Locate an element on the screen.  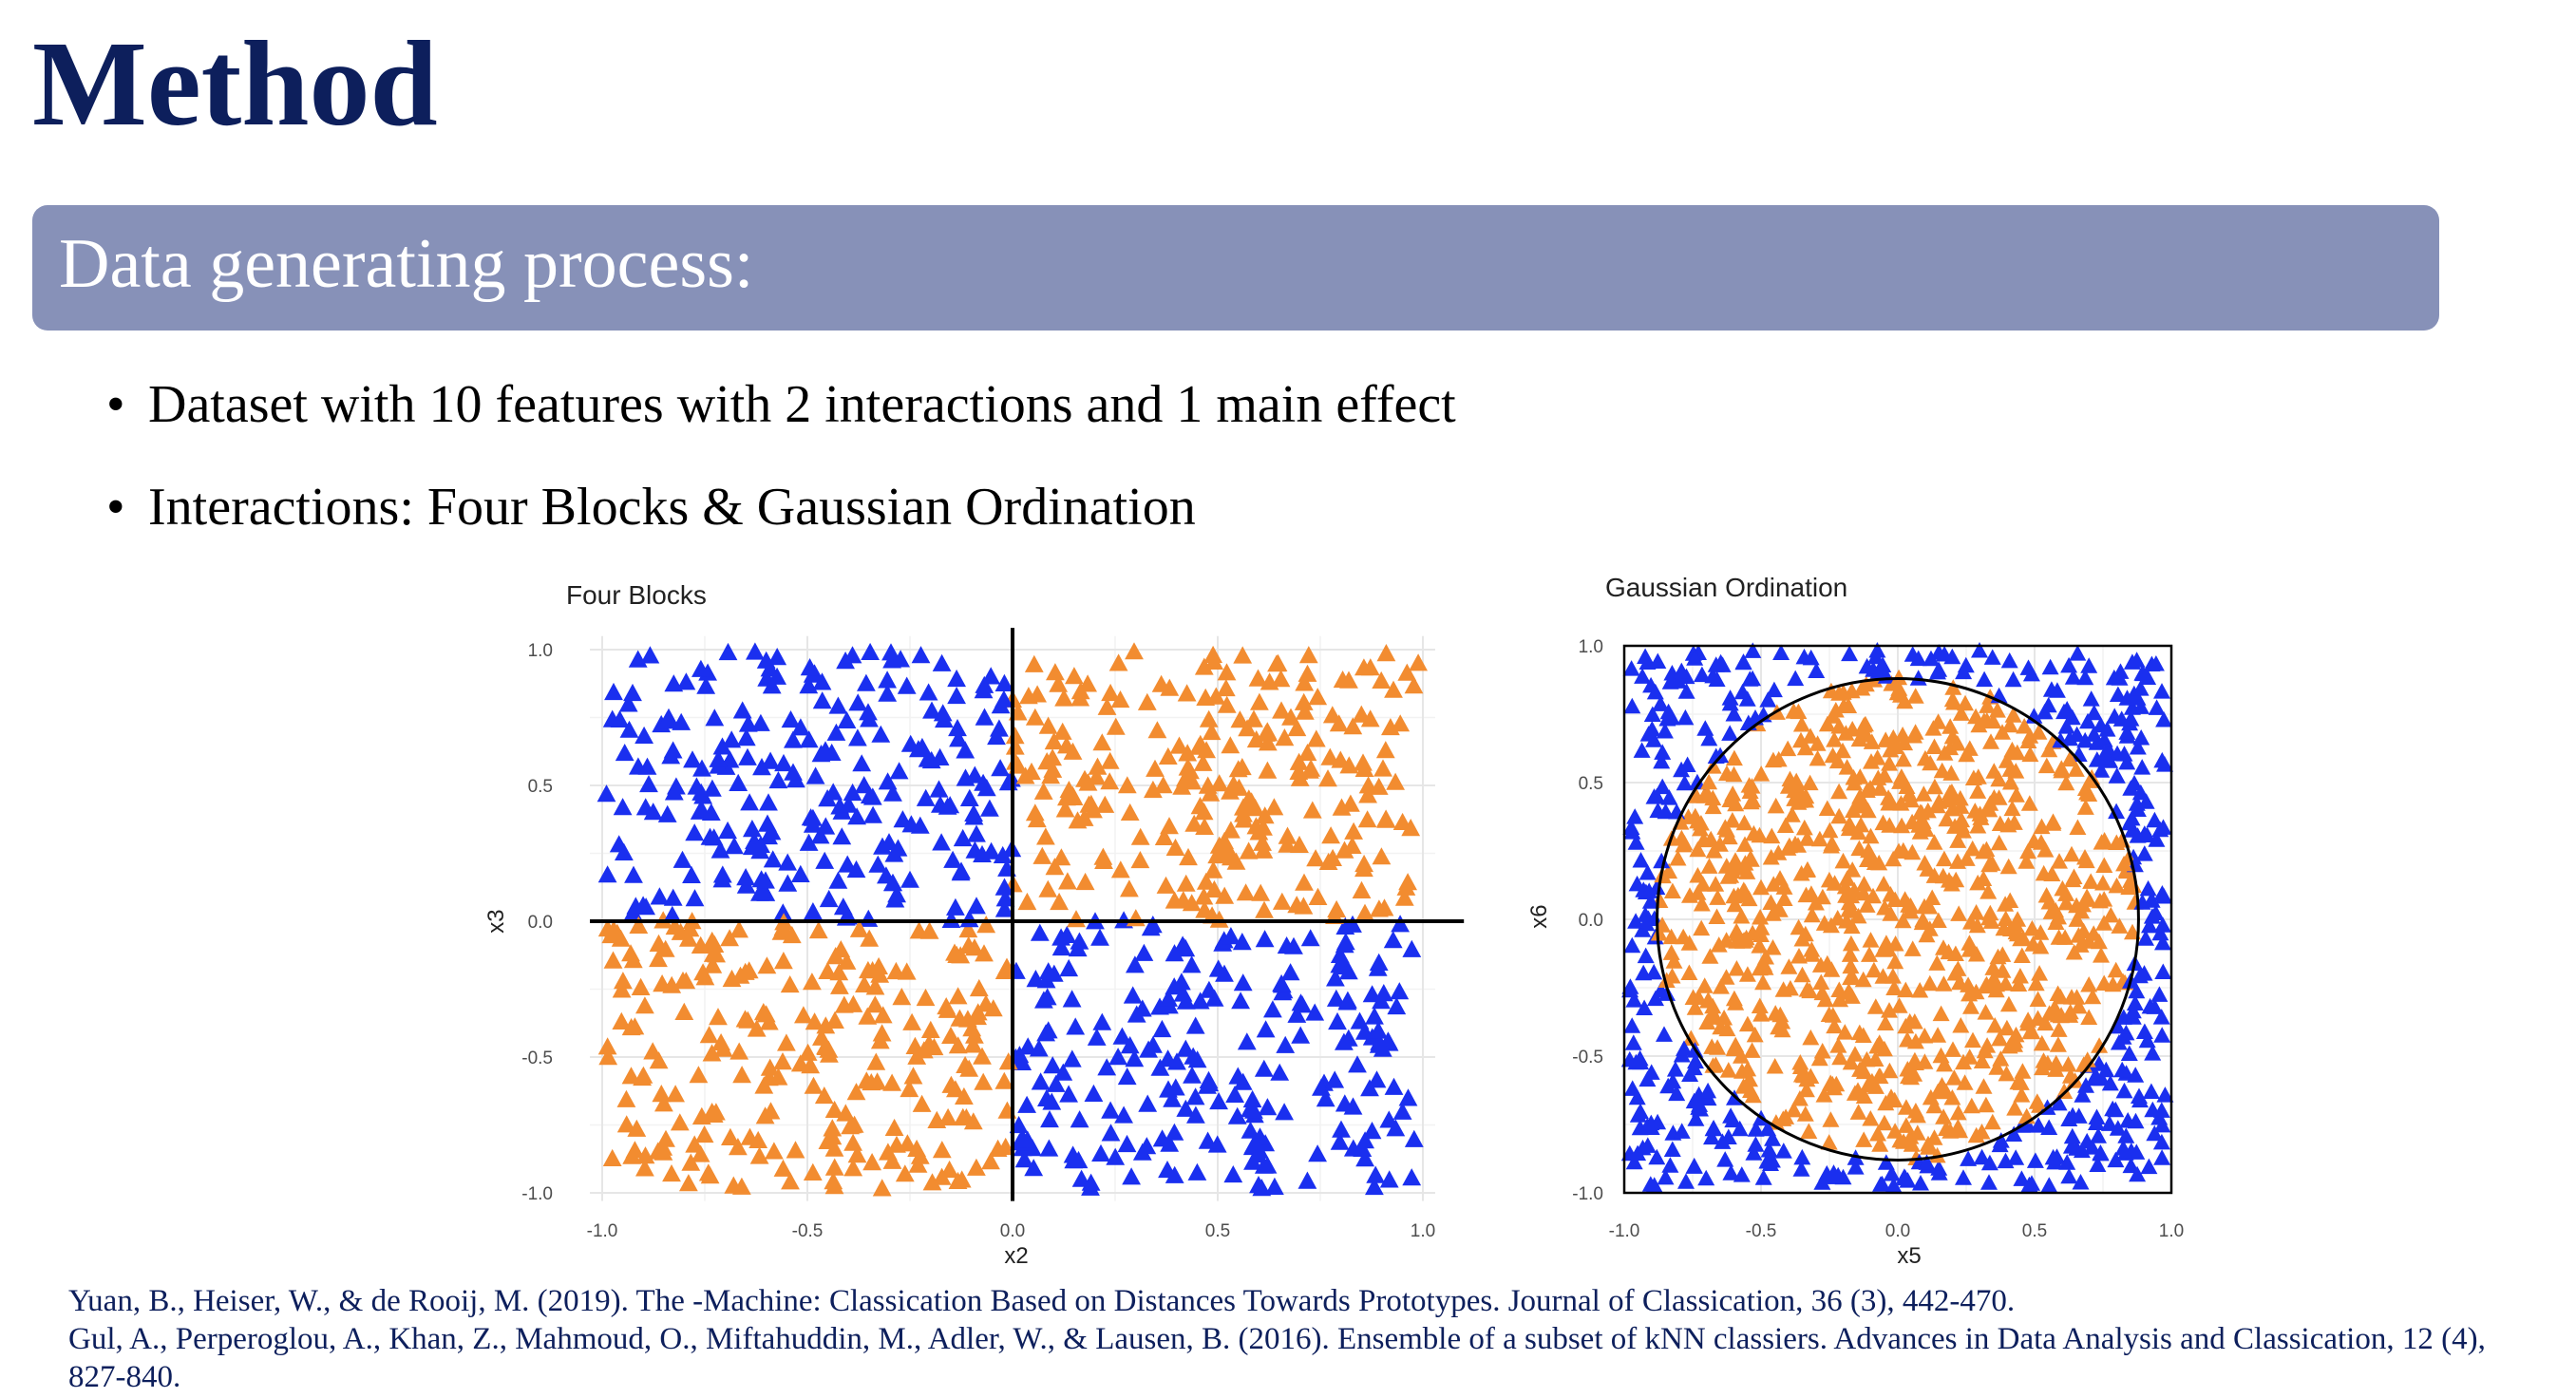
y-axis-label: x3 is located at coordinates (496, 921).